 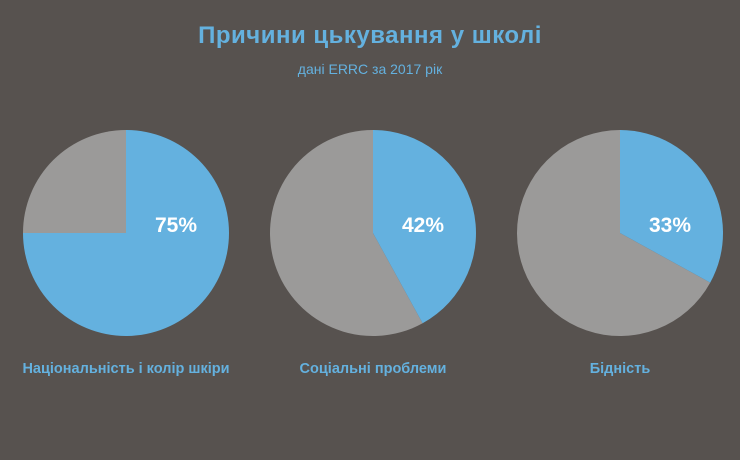 I want to click on pie-2-category-label: Соціальні проблеми, so click(x=373, y=369).